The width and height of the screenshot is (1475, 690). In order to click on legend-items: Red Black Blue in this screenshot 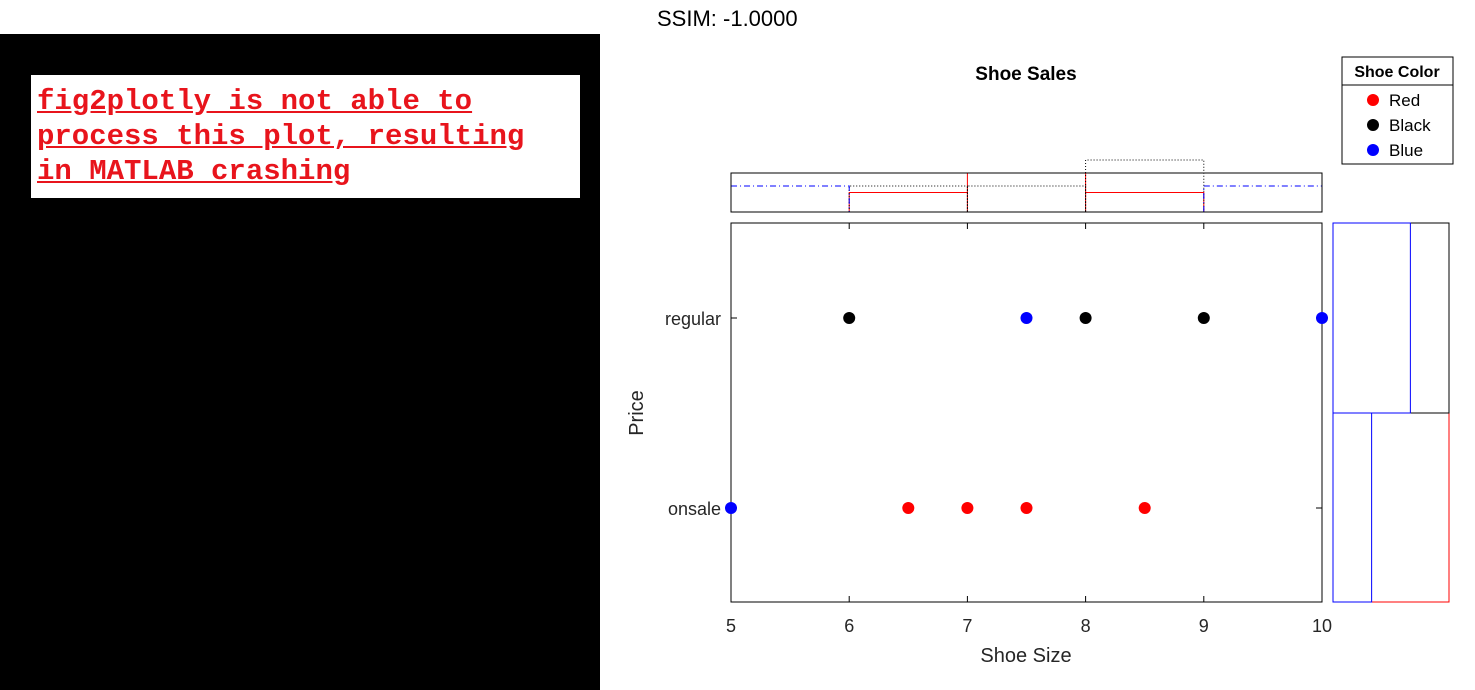, I will do `click(1399, 125)`.